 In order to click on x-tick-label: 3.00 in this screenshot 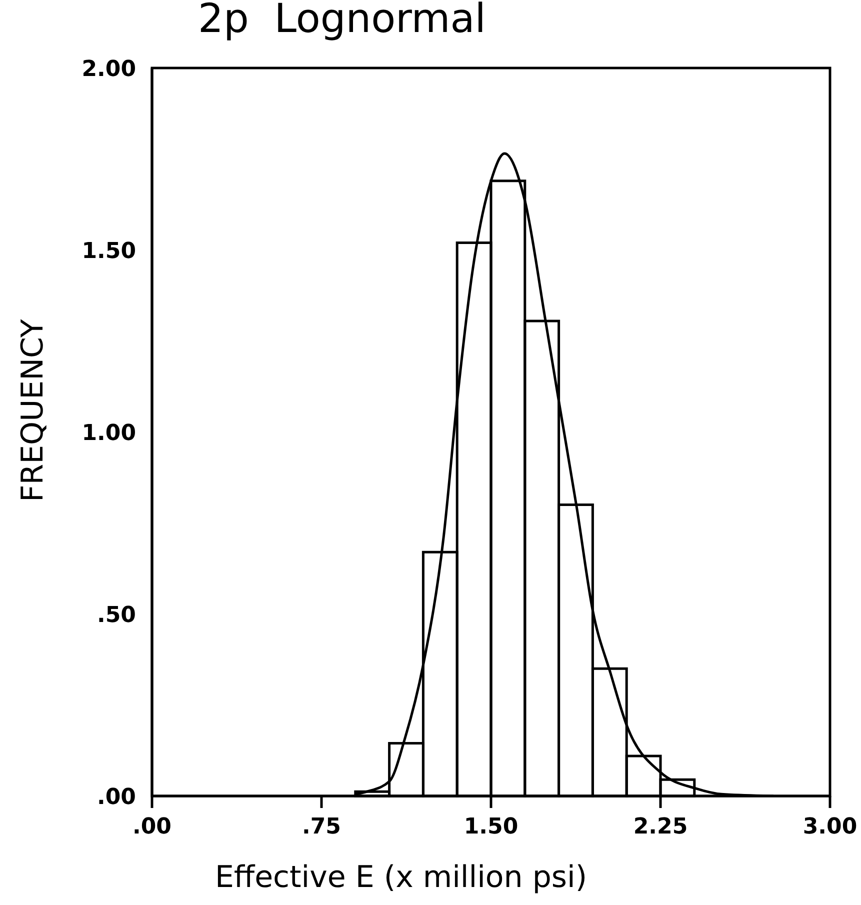, I will do `click(830, 827)`.